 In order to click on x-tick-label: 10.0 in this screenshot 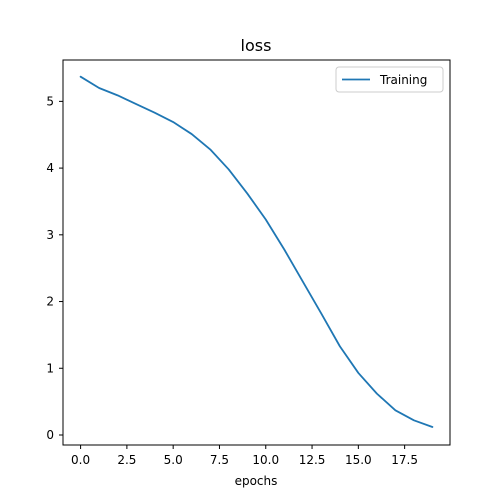, I will do `click(265, 460)`.